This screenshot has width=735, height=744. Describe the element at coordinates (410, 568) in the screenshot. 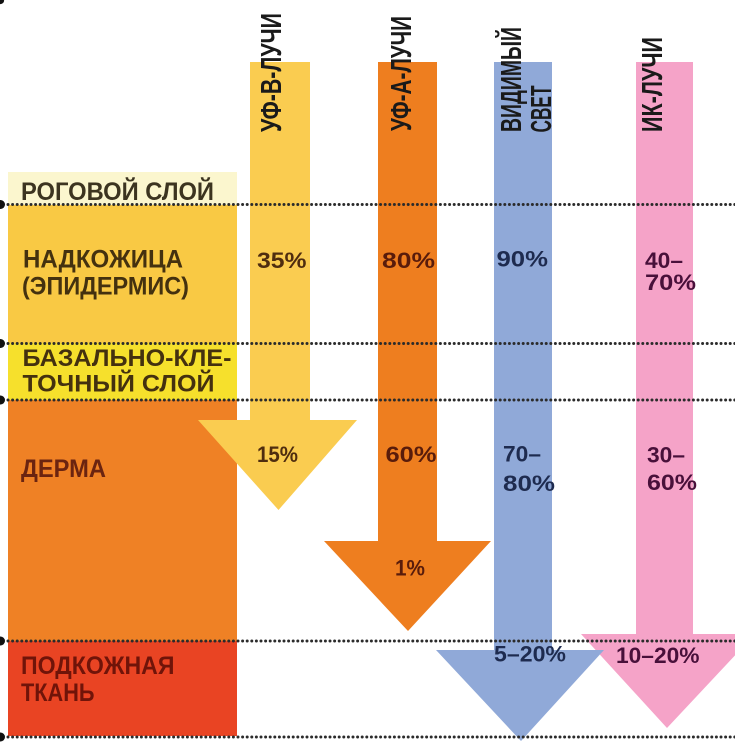

I see `svg-text: 1%` at that location.